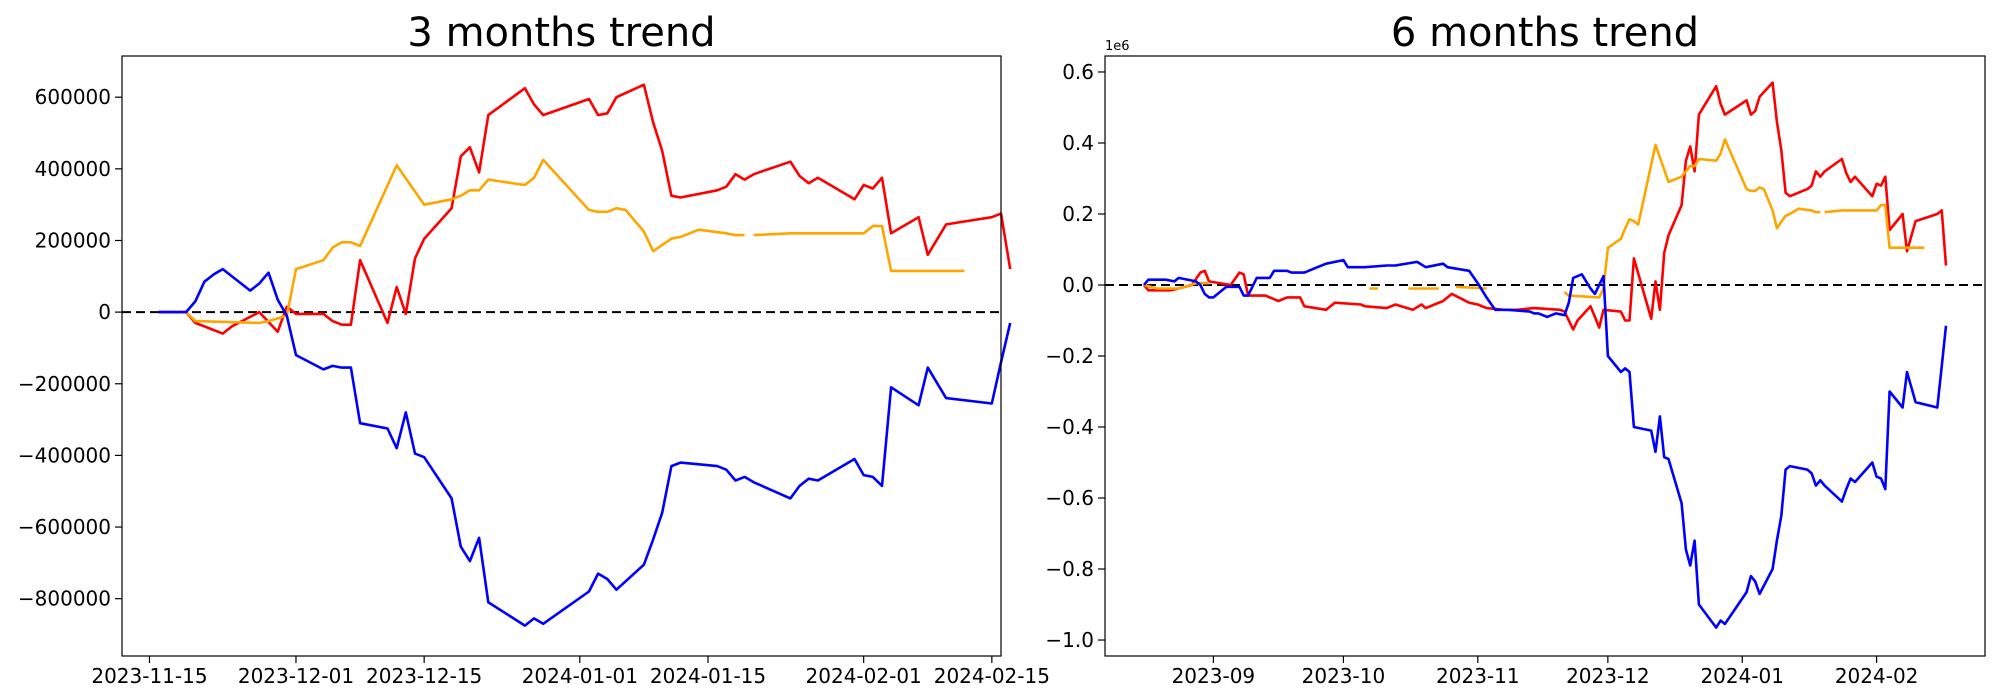  What do you see at coordinates (1078, 72) in the screenshot?
I see `y-tick-label: 0.6` at bounding box center [1078, 72].